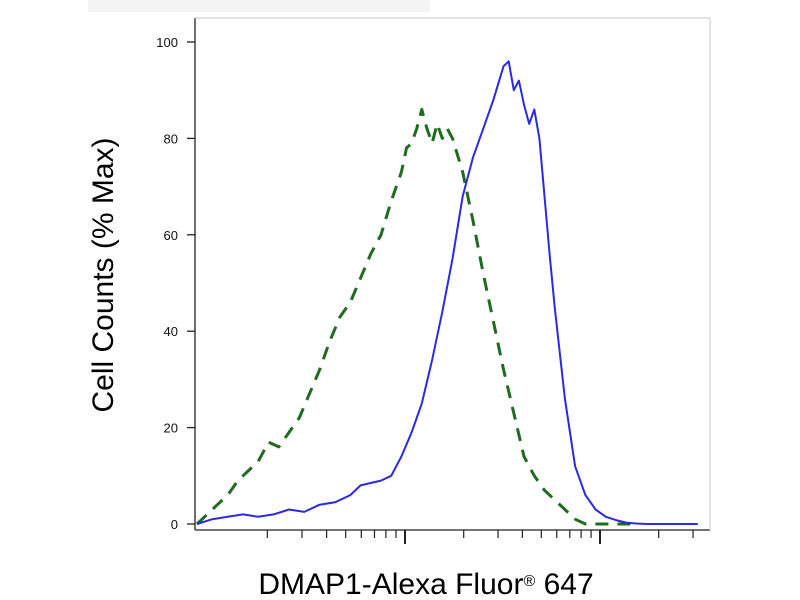 The height and width of the screenshot is (600, 800). What do you see at coordinates (171, 138) in the screenshot?
I see `y-tick-label-80: 80` at bounding box center [171, 138].